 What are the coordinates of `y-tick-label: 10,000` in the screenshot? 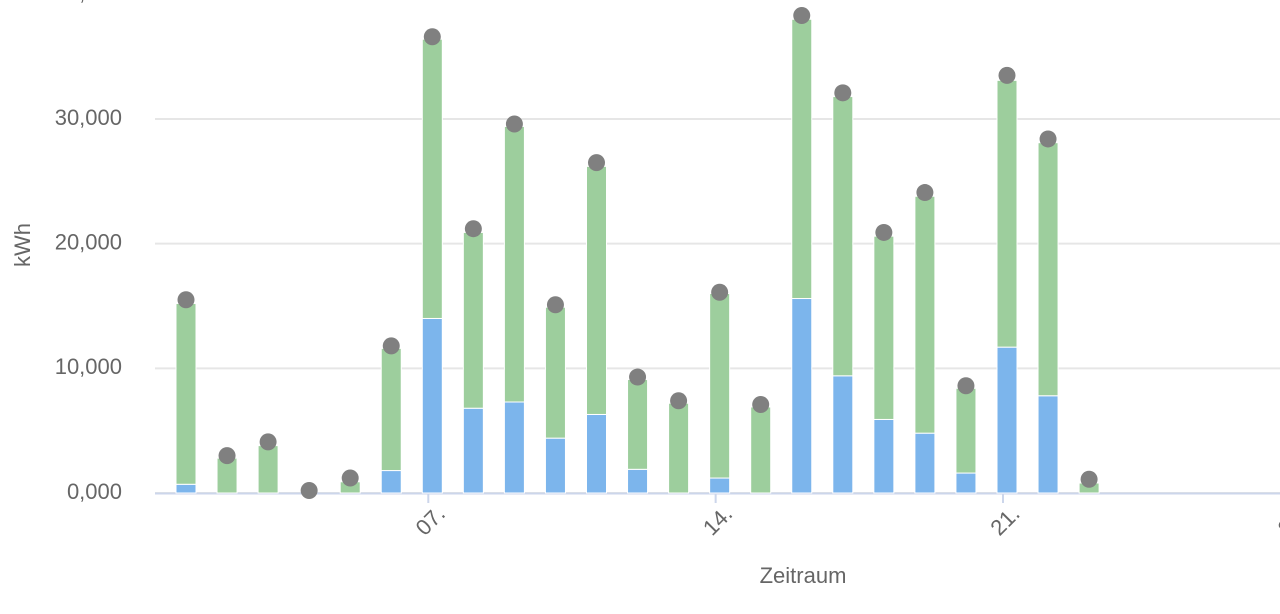 It's located at (88, 366).